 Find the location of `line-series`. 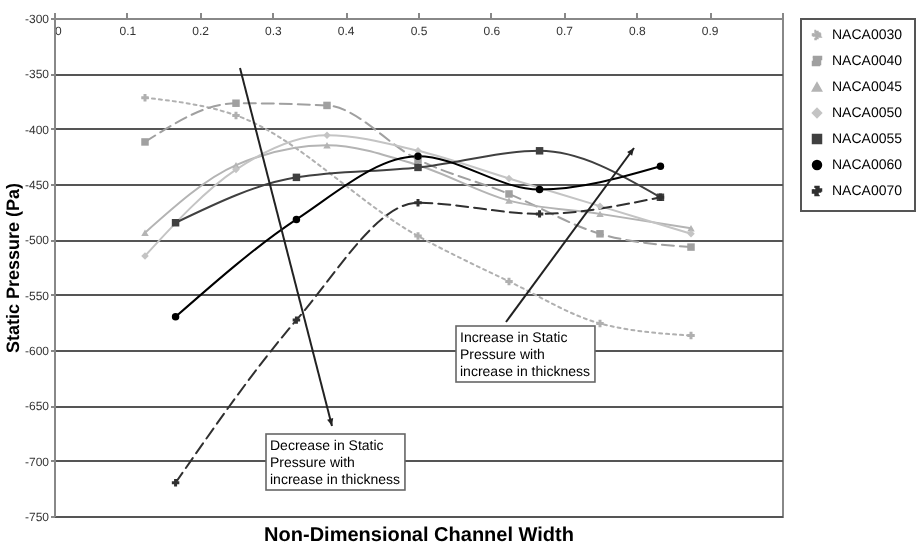

line-series is located at coordinates (418, 195).